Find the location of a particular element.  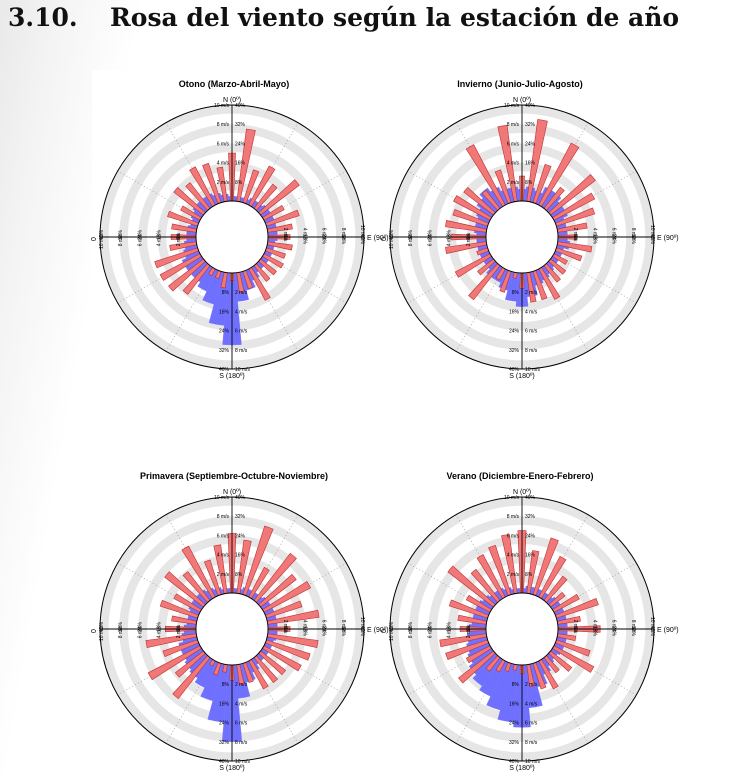

inner-circle is located at coordinates (522, 629).